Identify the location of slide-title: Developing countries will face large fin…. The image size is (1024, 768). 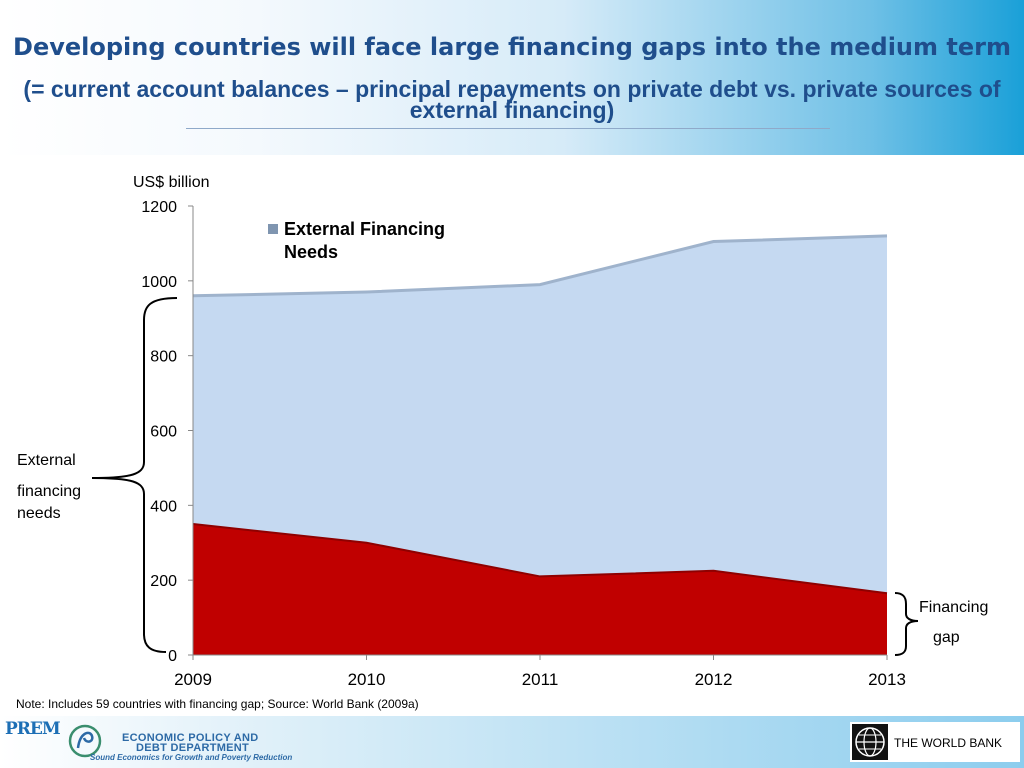
(512, 47).